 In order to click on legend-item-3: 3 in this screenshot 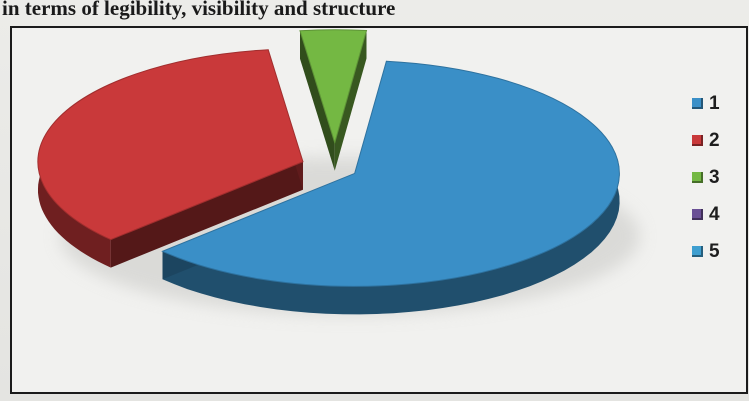, I will do `click(717, 177)`.